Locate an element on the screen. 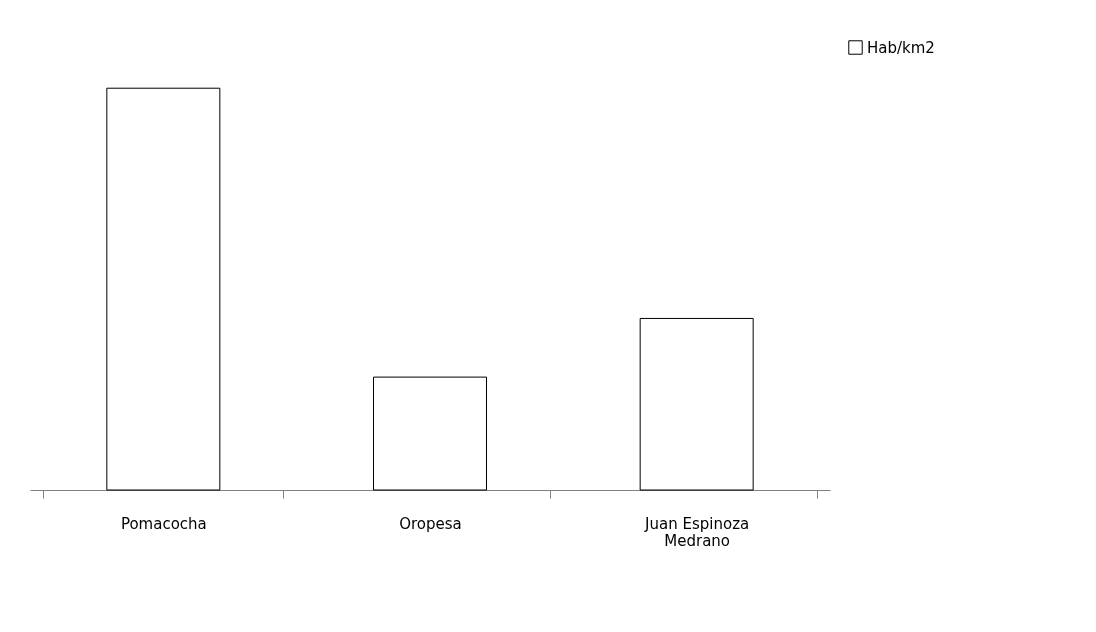 This screenshot has width=1096, height=632. legend-label: Hab/km2 is located at coordinates (901, 47).